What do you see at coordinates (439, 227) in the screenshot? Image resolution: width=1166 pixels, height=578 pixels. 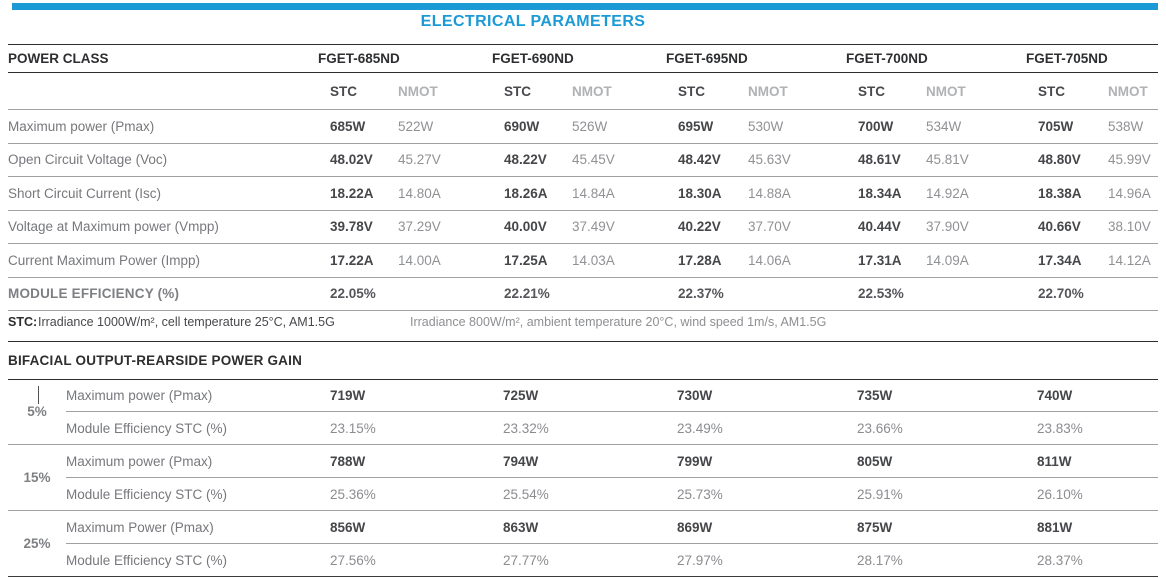 I see `nmot-value: 37.29V` at bounding box center [439, 227].